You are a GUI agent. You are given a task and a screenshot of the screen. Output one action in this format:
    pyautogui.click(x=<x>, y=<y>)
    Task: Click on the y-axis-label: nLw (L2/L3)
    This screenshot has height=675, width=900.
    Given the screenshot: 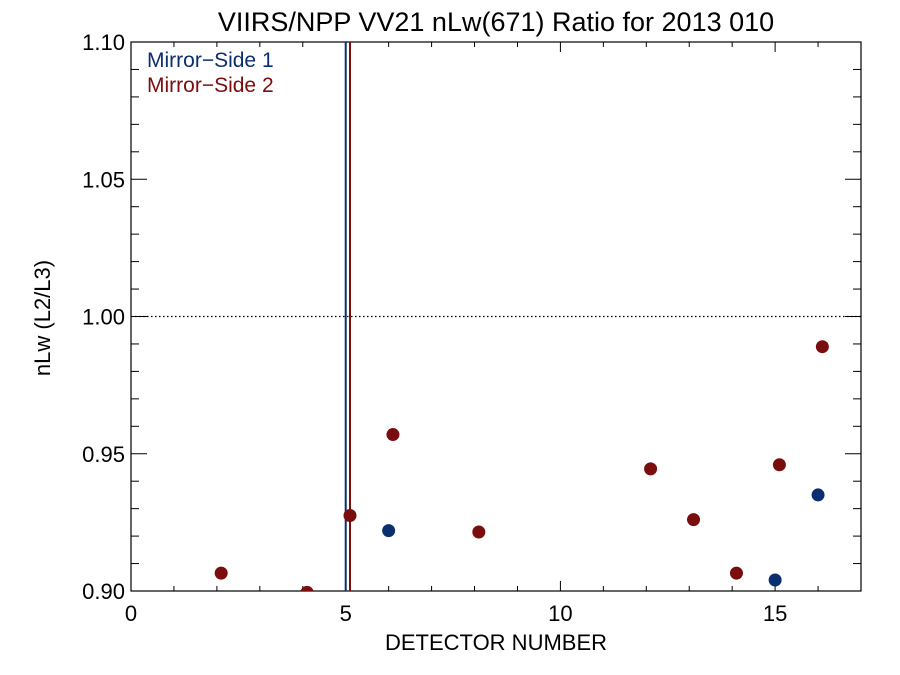 What is the action you would take?
    pyautogui.click(x=42, y=318)
    